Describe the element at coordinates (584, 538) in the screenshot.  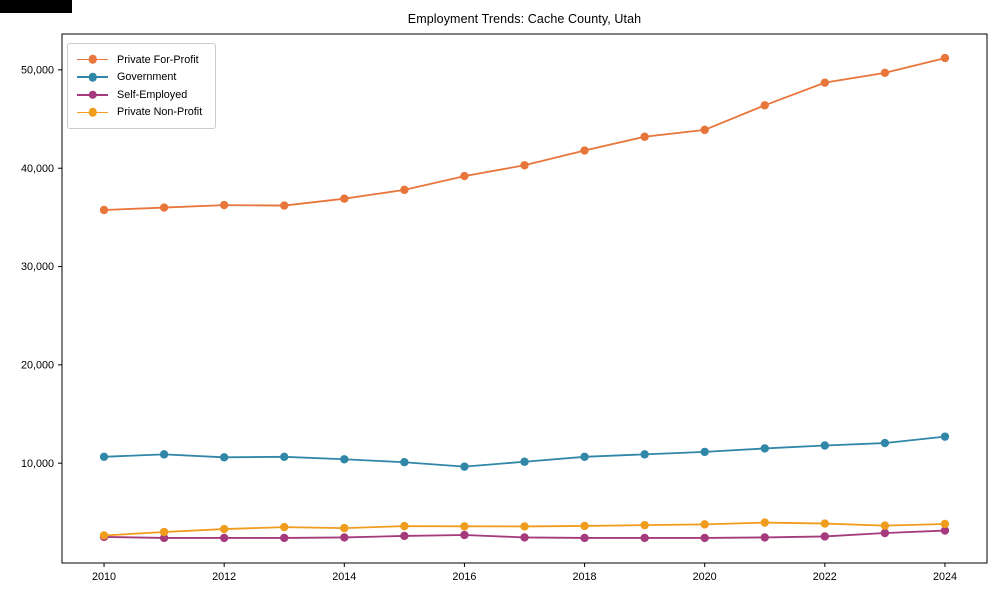
I see `data-point-self-employed-2018` at that location.